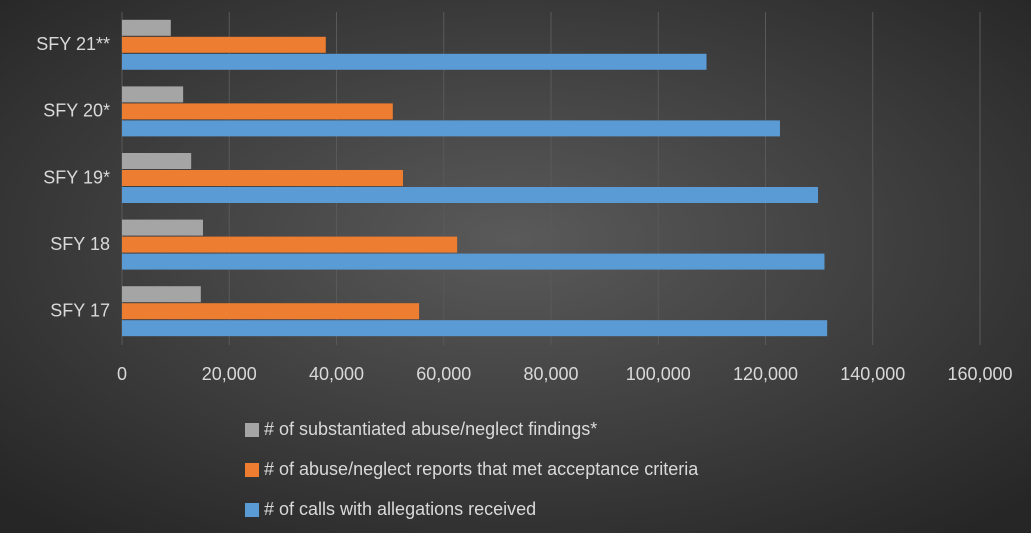  What do you see at coordinates (765, 374) in the screenshot?
I see `x-tick-label: 120,000` at bounding box center [765, 374].